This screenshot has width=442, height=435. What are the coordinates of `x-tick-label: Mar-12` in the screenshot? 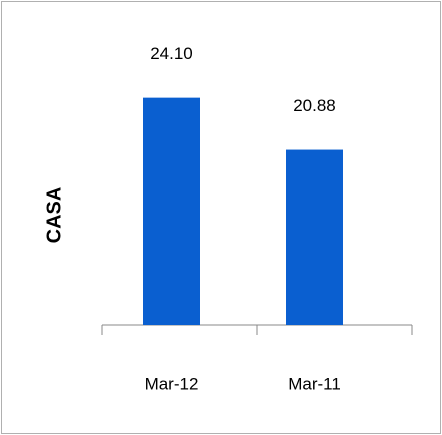 It's located at (172, 383).